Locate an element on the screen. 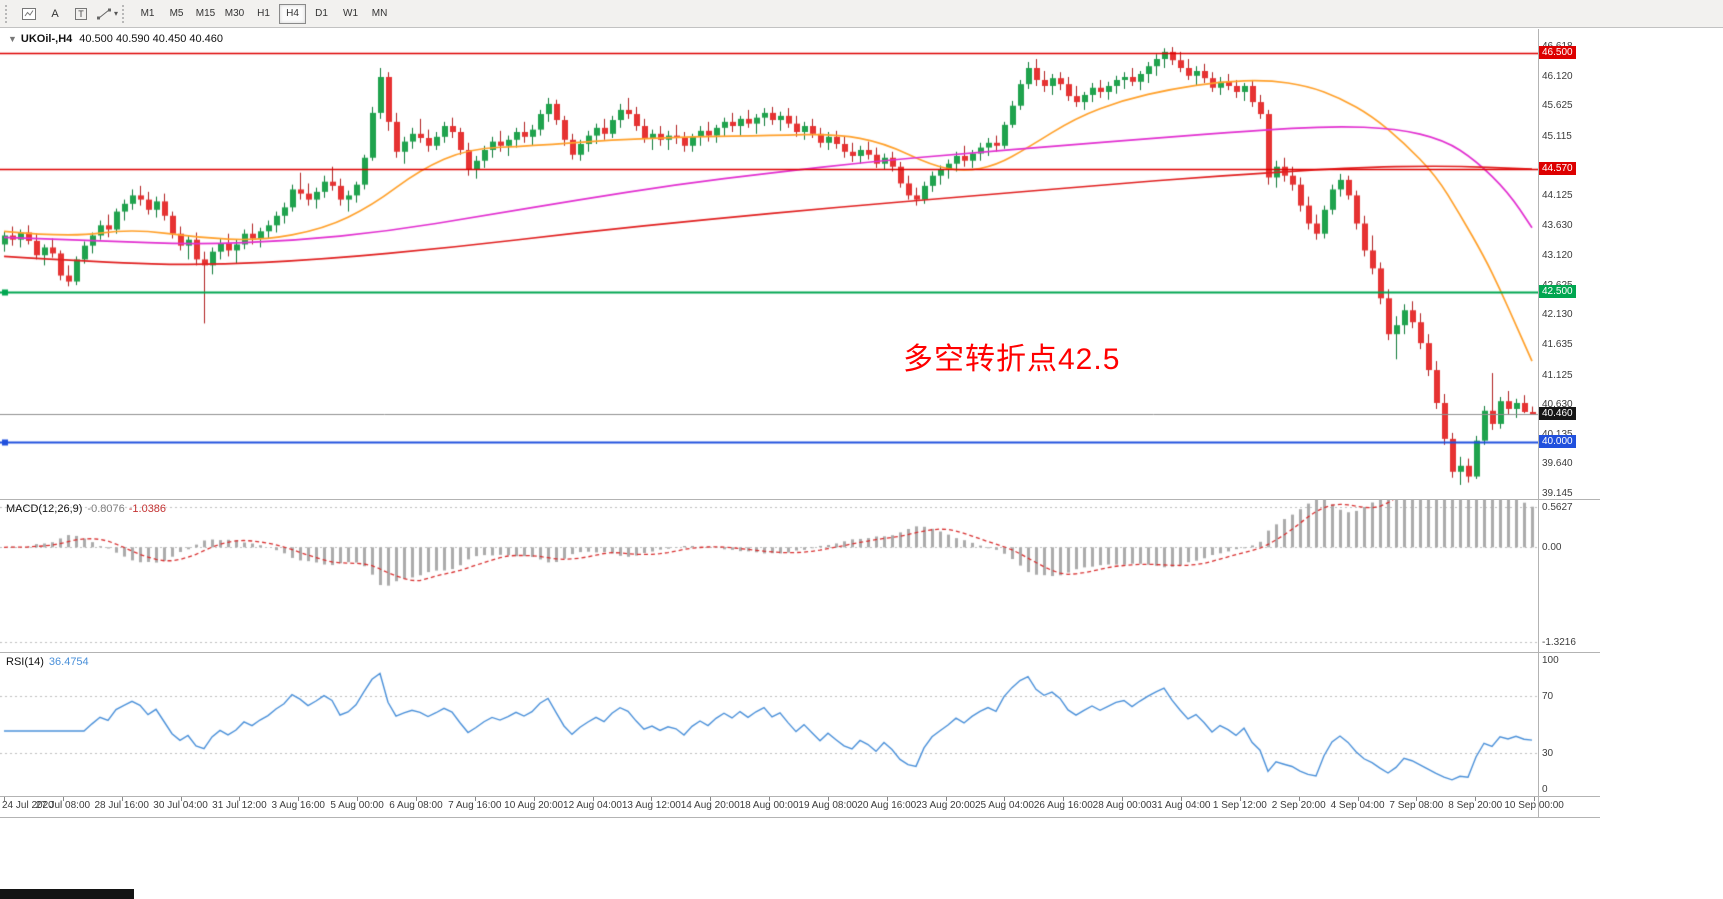  rsi-panel-canvas is located at coordinates (769, 724).